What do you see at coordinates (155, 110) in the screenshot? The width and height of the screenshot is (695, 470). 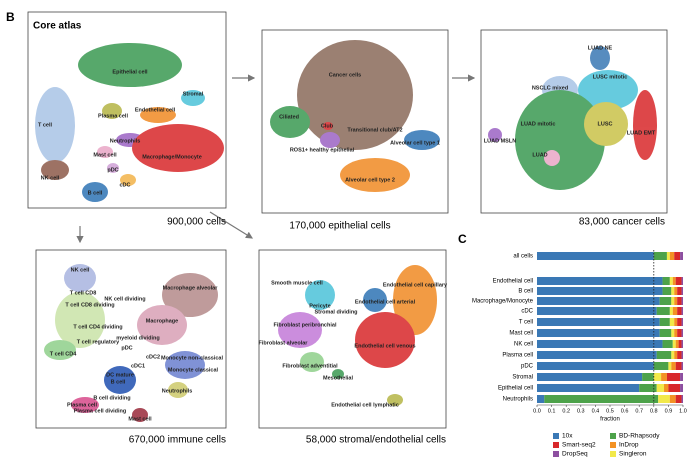 I see `cluster-label: Endothelial cell` at bounding box center [155, 110].